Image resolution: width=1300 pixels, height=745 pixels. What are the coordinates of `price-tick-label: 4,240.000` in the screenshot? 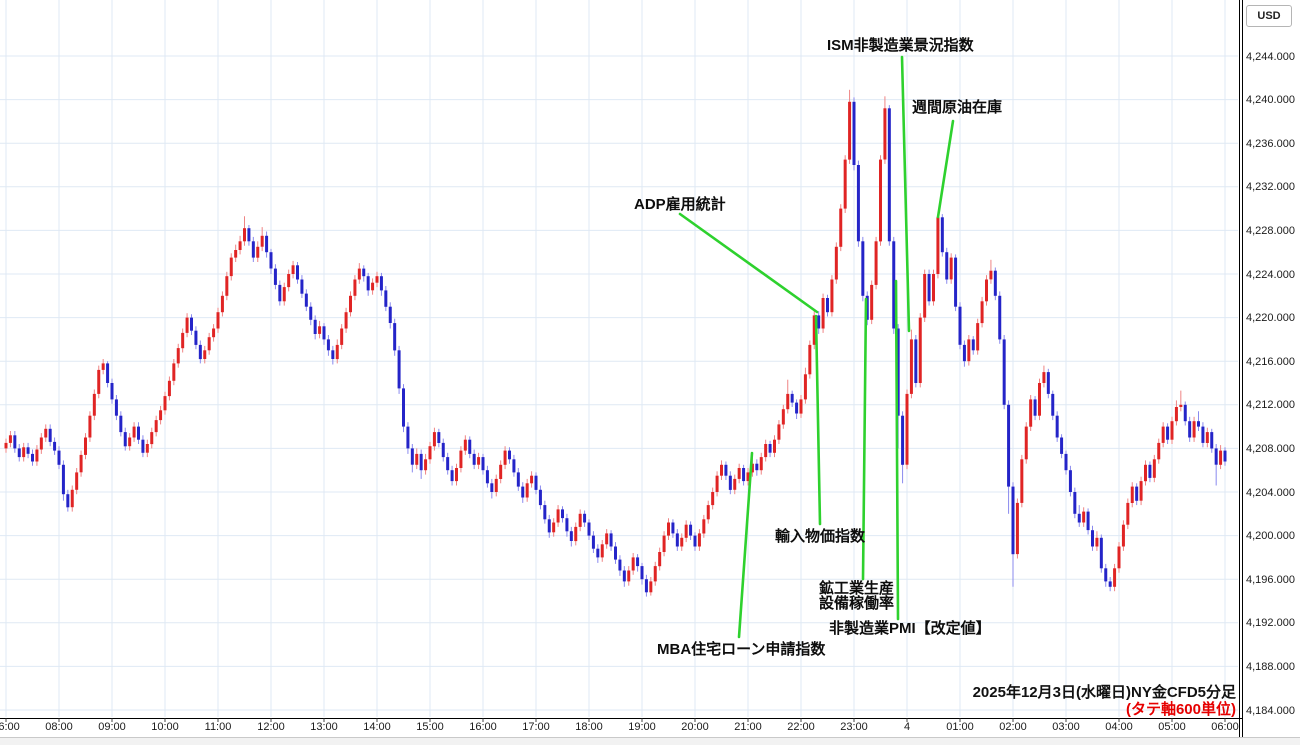 It's located at (1270, 100).